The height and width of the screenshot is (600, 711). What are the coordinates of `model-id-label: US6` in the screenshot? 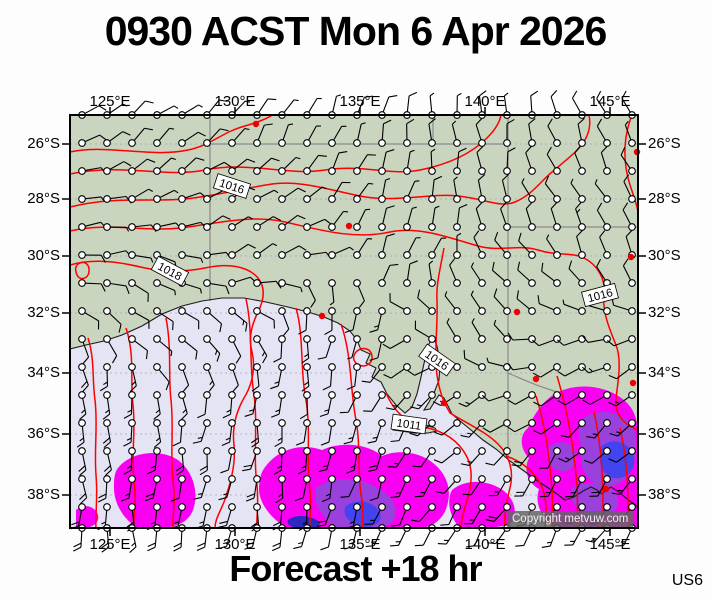 It's located at (687, 580).